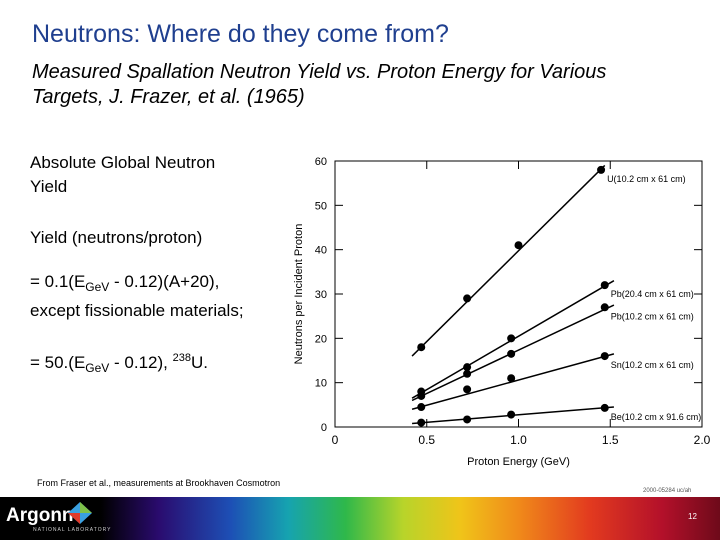  I want to click on series-label: U(10.2 cm x 61 cm), so click(646, 179).